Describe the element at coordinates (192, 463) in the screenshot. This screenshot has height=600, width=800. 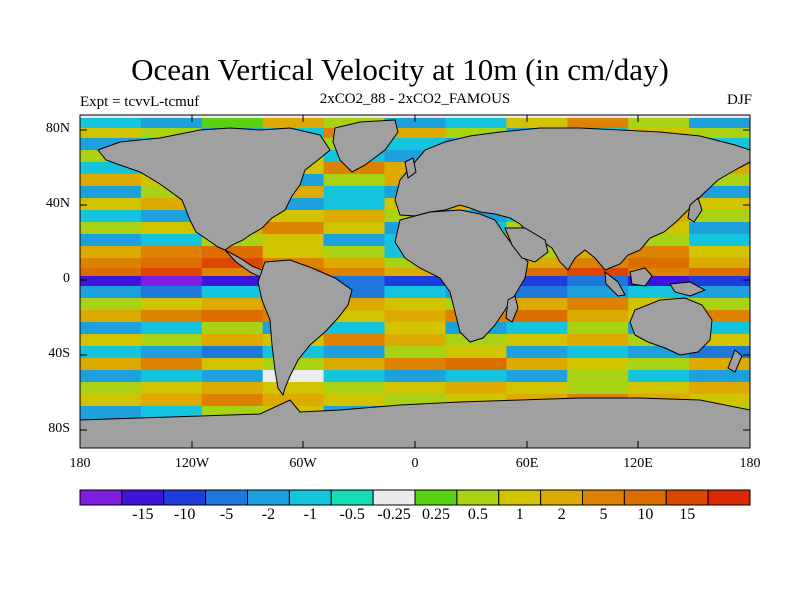
I see `x-tick-label: 120W` at that location.